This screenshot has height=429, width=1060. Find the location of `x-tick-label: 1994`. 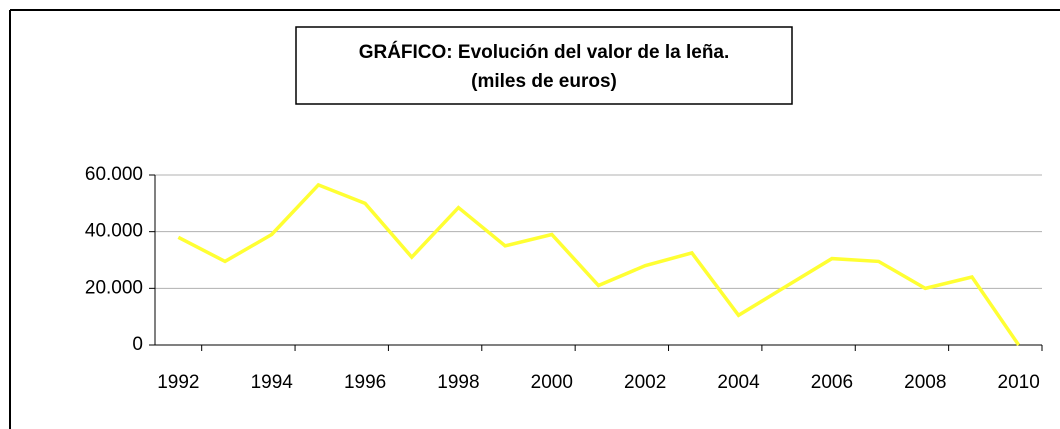

x-tick-label: 1994 is located at coordinates (272, 382).